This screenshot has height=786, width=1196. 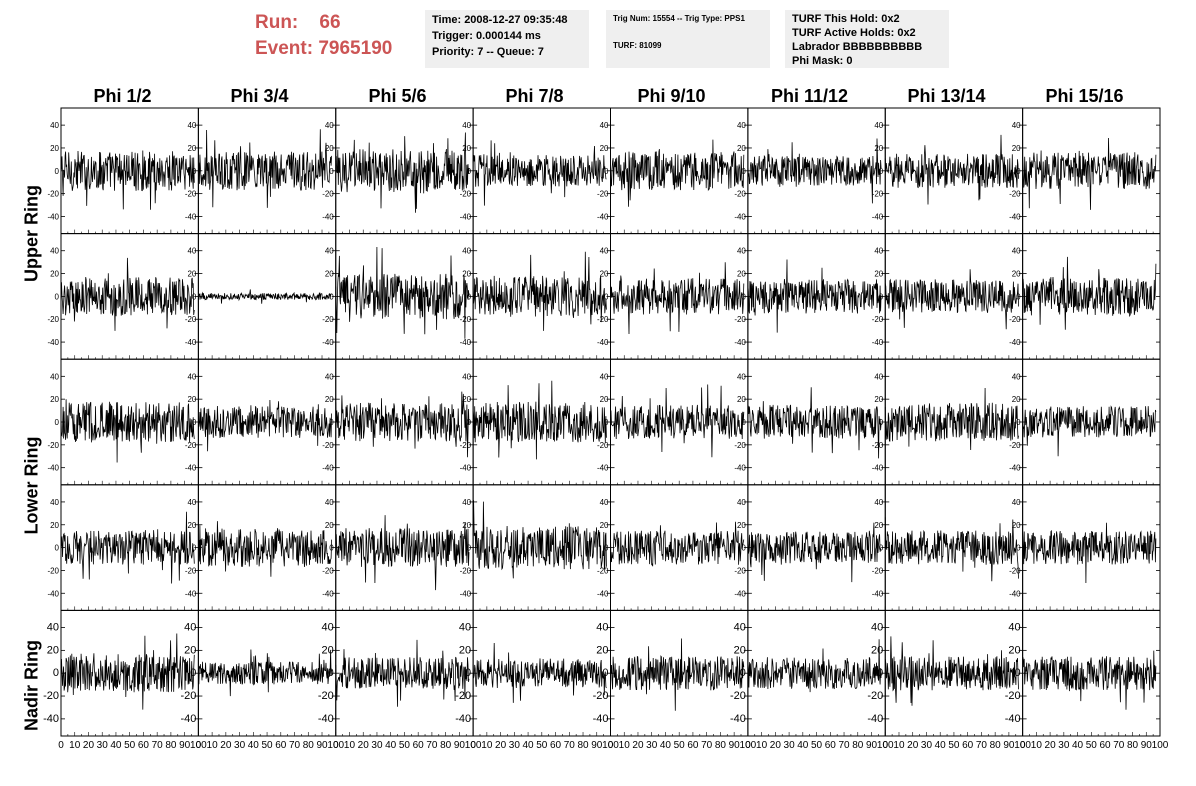 I want to click on y-tick-label-r2-c6-4: 40, so click(x=878, y=376).